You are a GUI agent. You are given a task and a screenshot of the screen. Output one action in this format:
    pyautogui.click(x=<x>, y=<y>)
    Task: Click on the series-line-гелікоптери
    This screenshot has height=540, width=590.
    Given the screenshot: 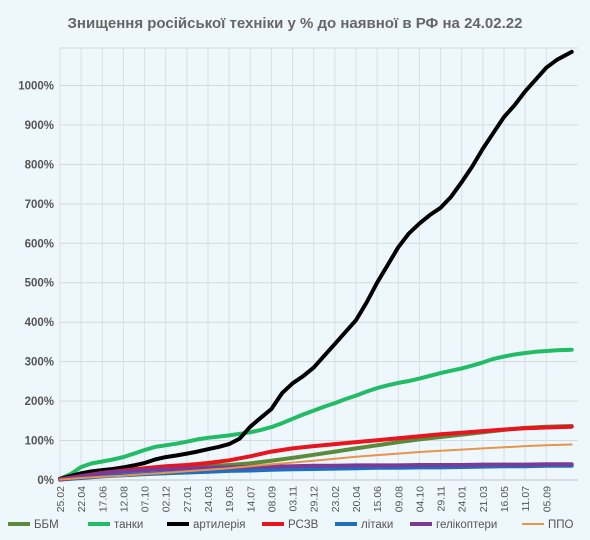 What is the action you would take?
    pyautogui.click(x=316, y=472)
    